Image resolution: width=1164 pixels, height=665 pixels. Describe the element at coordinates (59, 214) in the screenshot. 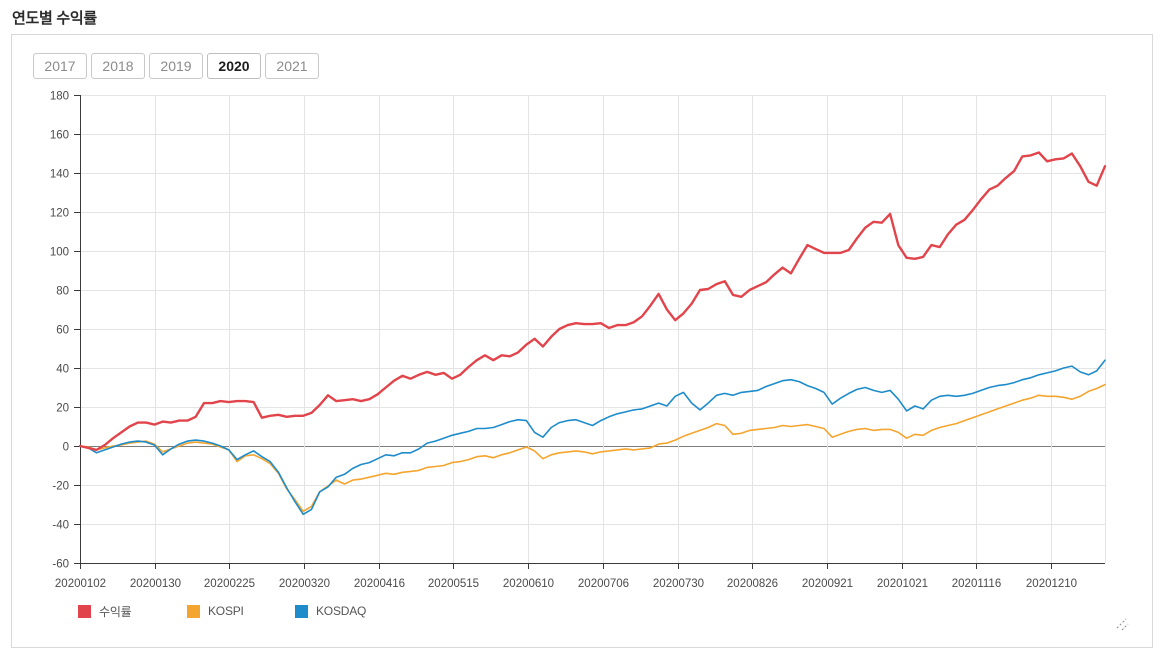

I see `y-tick-label: 120` at that location.